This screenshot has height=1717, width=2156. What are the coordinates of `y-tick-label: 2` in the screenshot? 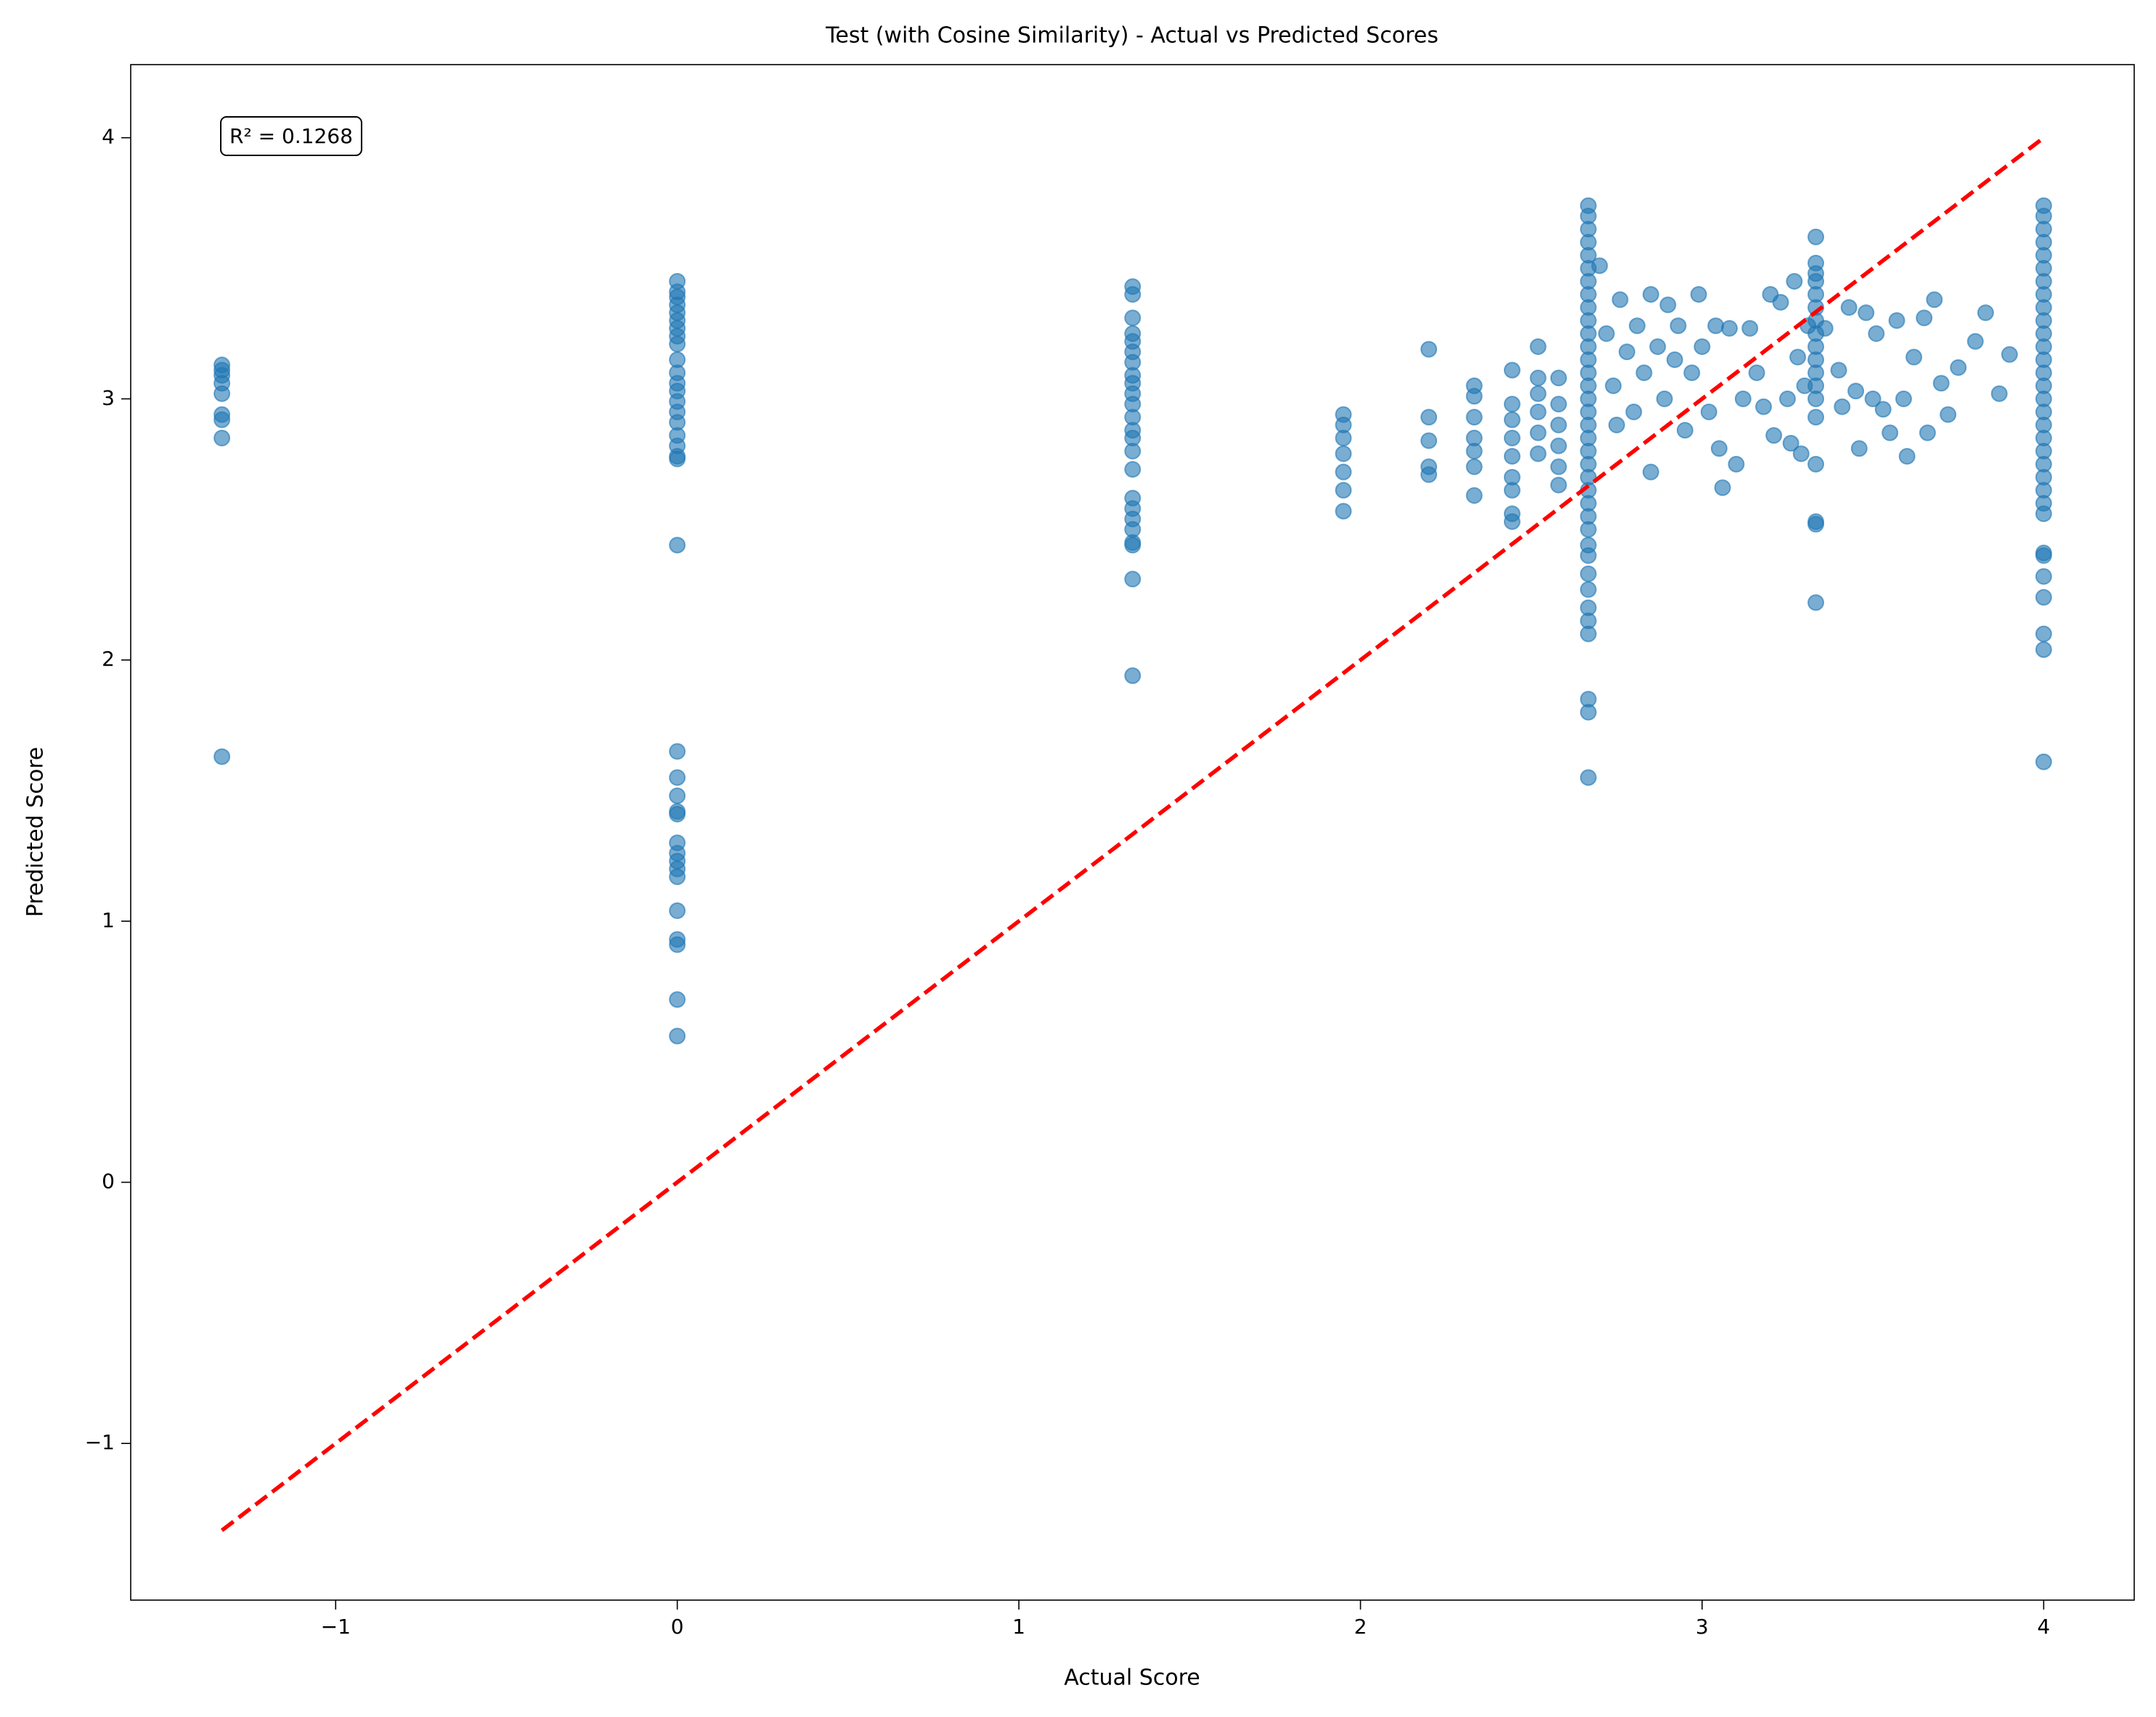 It's located at (108, 659).